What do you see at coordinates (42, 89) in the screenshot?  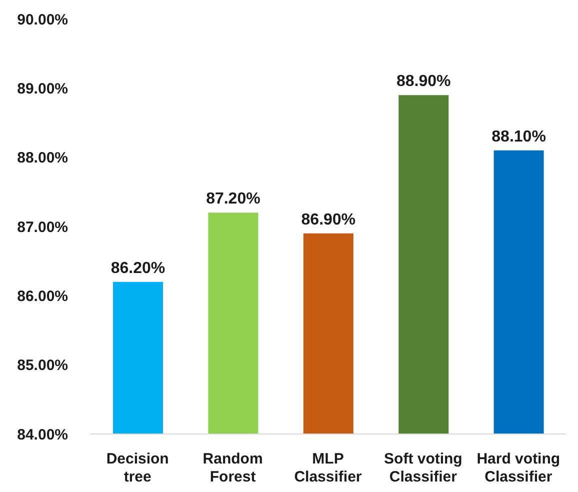 I see `y-tick-label: 89.00%` at bounding box center [42, 89].